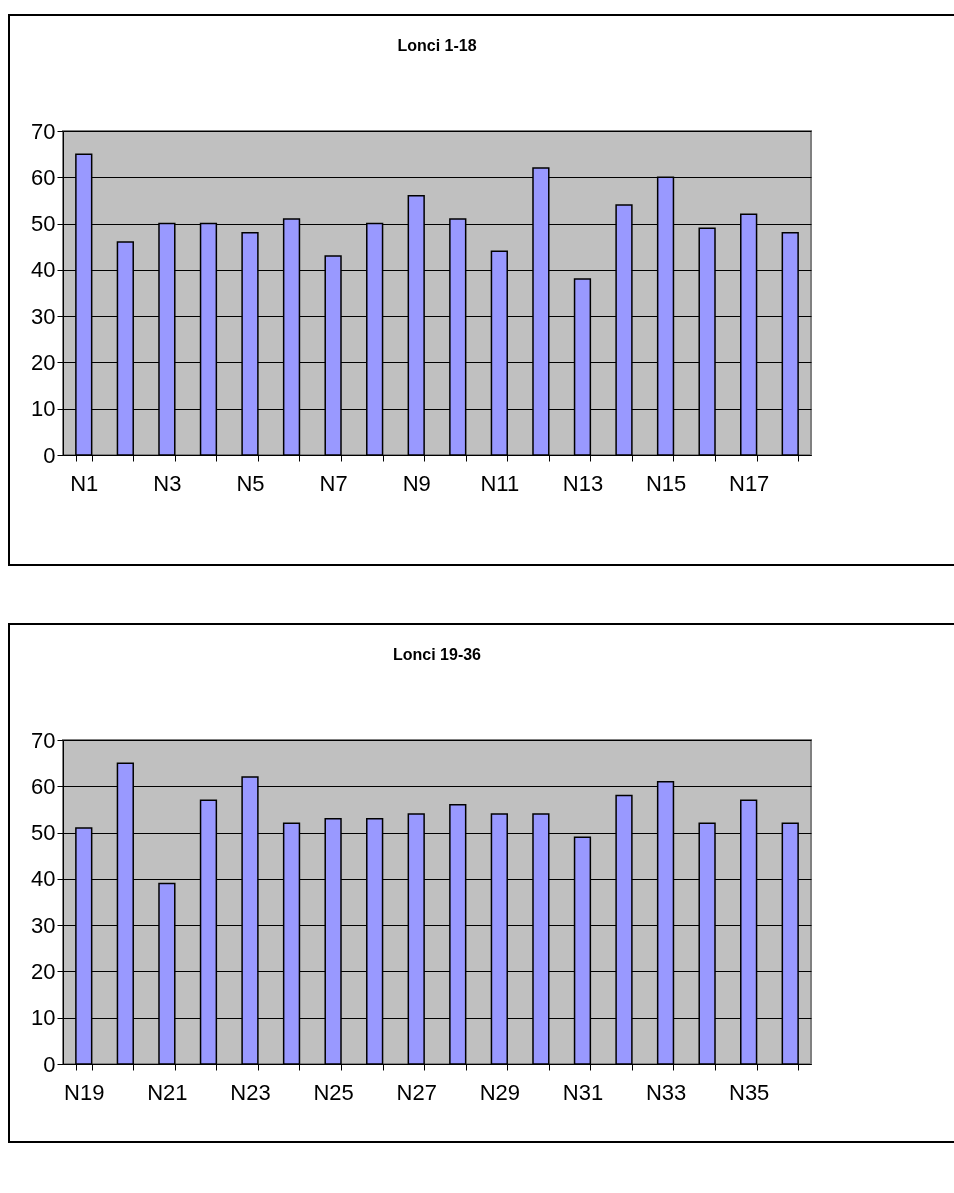 Image resolution: width=954 pixels, height=1193 pixels. I want to click on x-tick-label: N23, so click(250, 1092).